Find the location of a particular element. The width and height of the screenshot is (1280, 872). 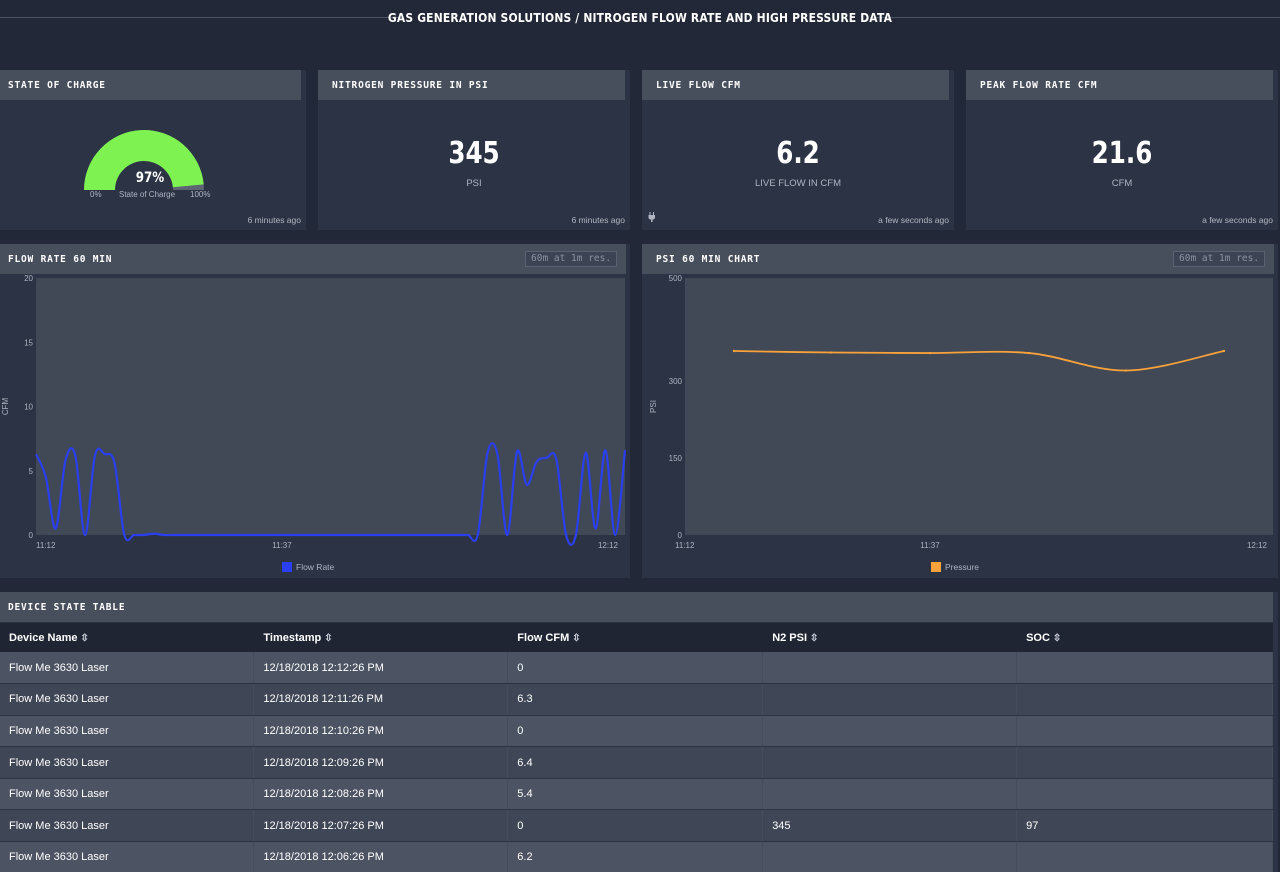

peak-flow-unit: CFM is located at coordinates (1122, 183).